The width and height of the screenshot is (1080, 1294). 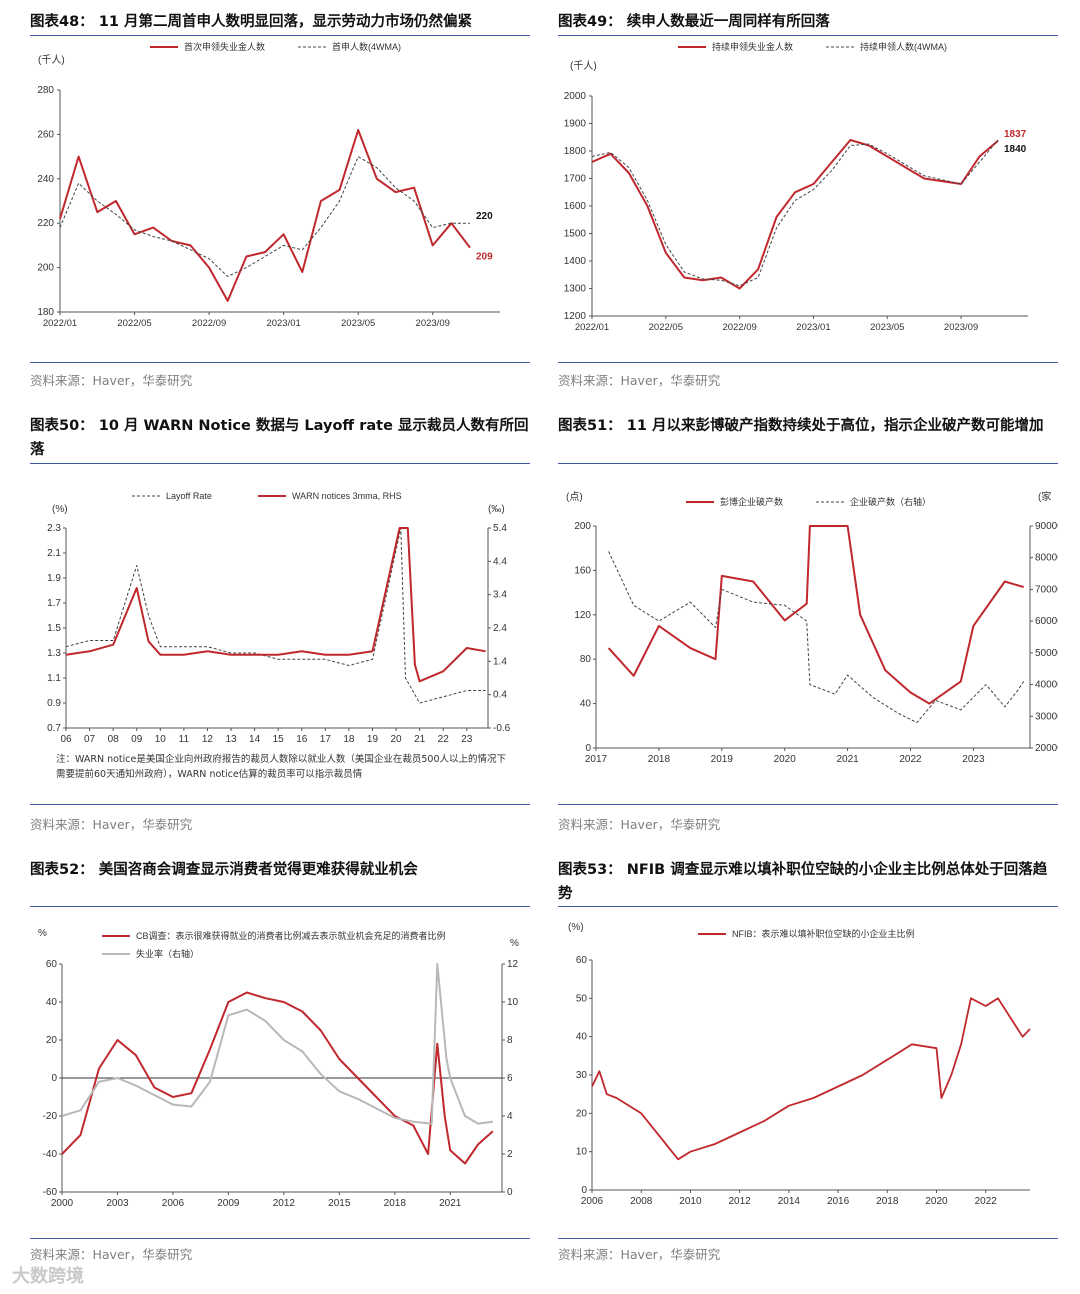 I want to click on y-tick-label: 1.3, so click(x=54, y=653).